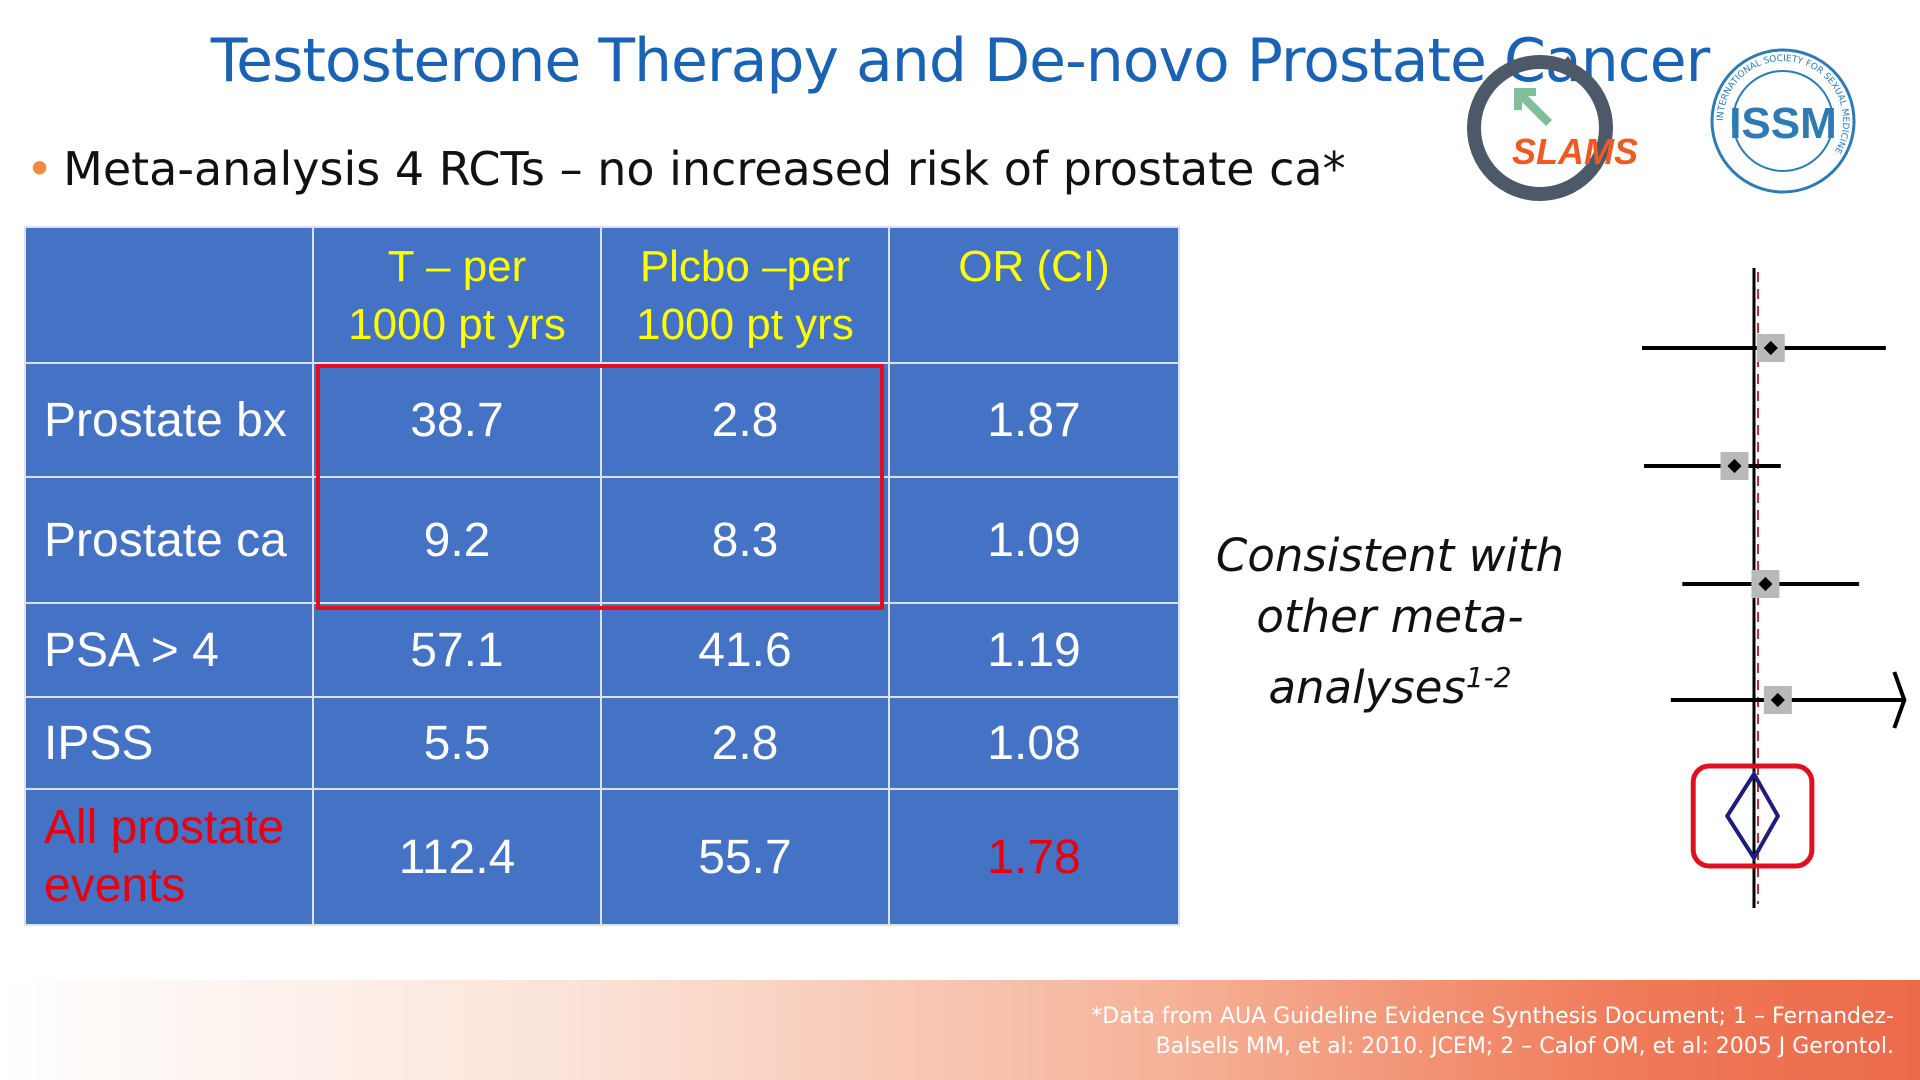 The width and height of the screenshot is (1920, 1080). Describe the element at coordinates (745, 295) in the screenshot. I see `header-placebo: Plcbo –per 1000 pt yrs` at that location.